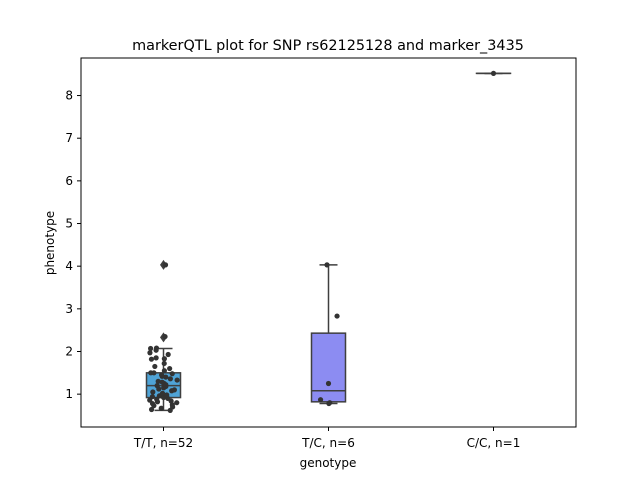 The image size is (640, 480). I want to click on y-tick-label: 2, so click(69, 351).